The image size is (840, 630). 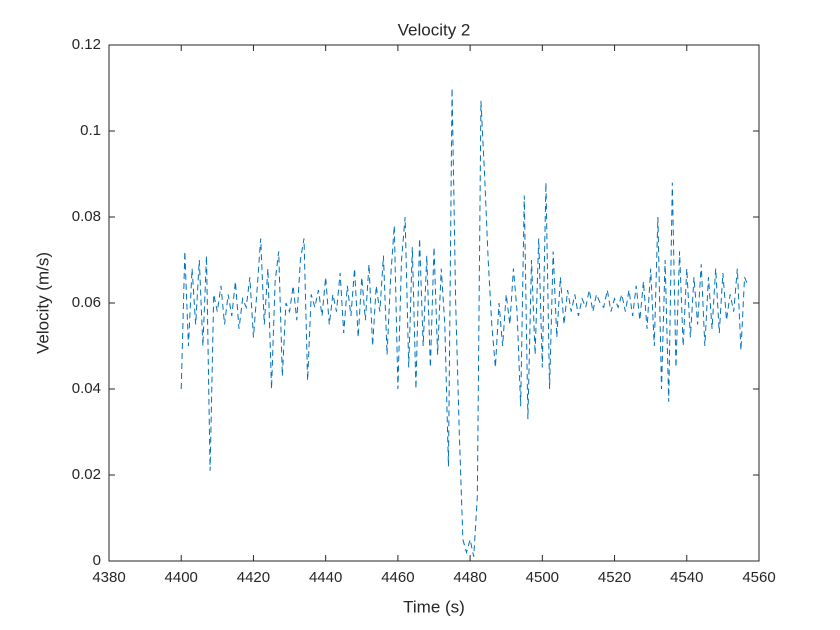 What do you see at coordinates (434, 606) in the screenshot?
I see `x-axis-label: Time (s)` at bounding box center [434, 606].